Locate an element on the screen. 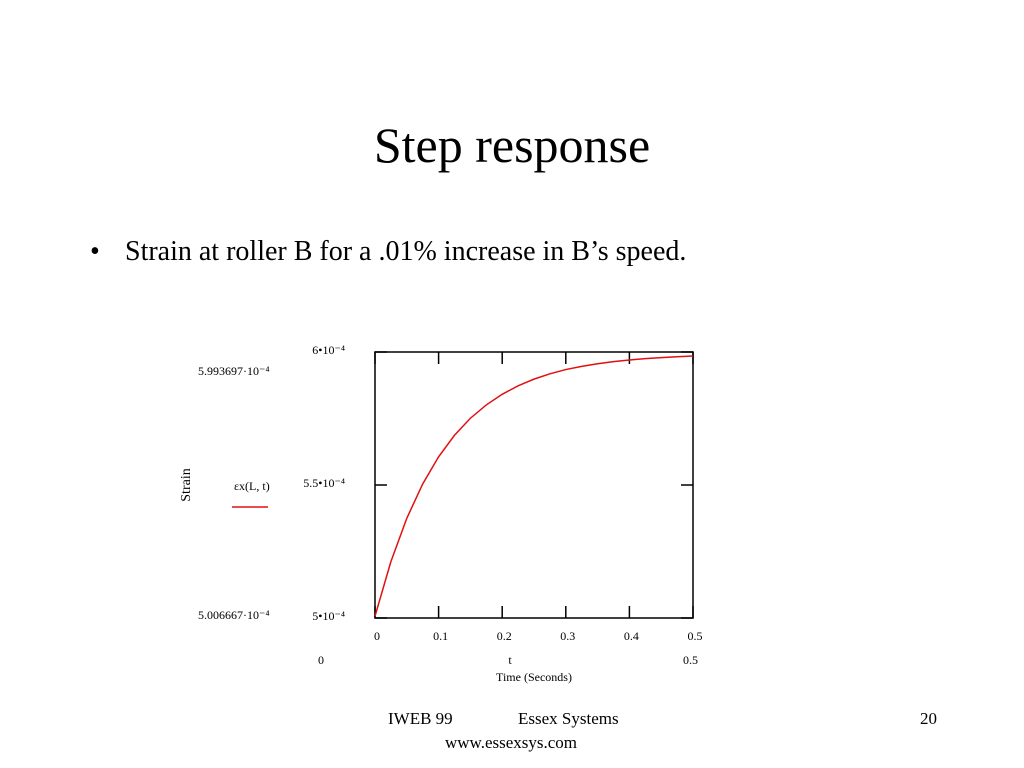 The width and height of the screenshot is (1024, 768). y-max-annotation: 5.993697·10⁻⁴ is located at coordinates (234, 371).